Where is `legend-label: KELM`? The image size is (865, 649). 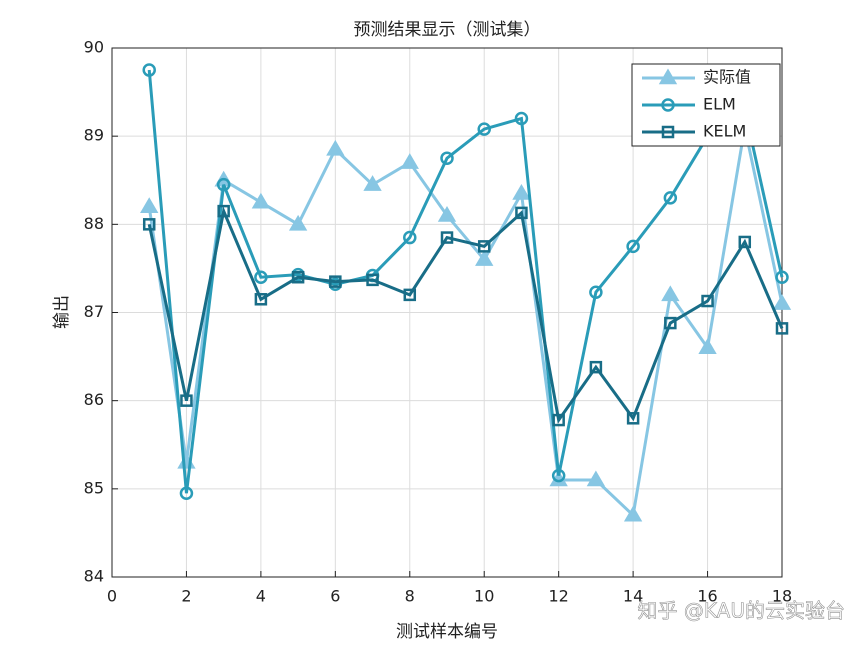 legend-label: KELM is located at coordinates (724, 131).